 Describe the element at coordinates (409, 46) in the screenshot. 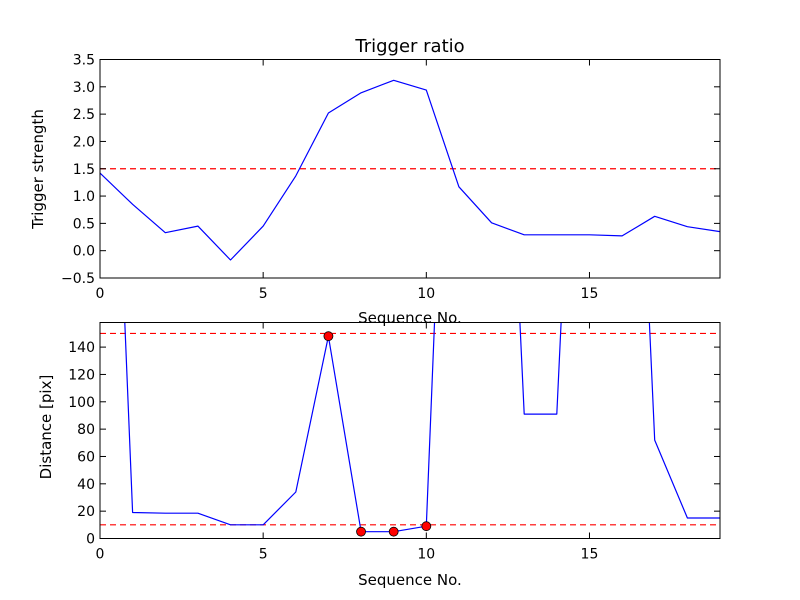

I see `chart-title: Trigger ratio` at that location.